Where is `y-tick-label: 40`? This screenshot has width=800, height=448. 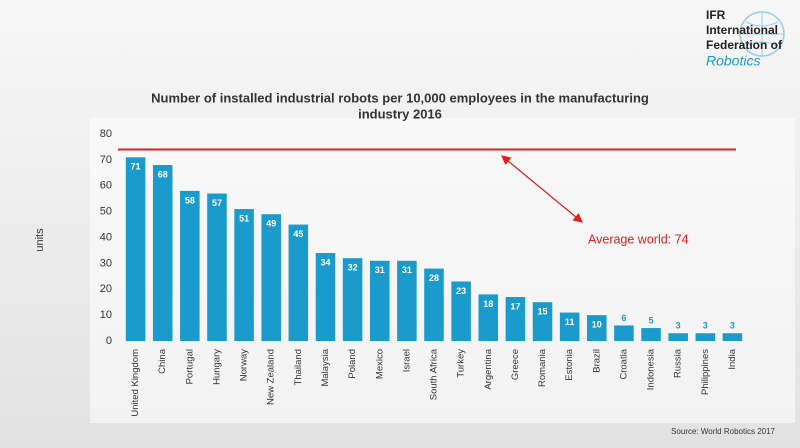
y-tick-label: 40 is located at coordinates (106, 237).